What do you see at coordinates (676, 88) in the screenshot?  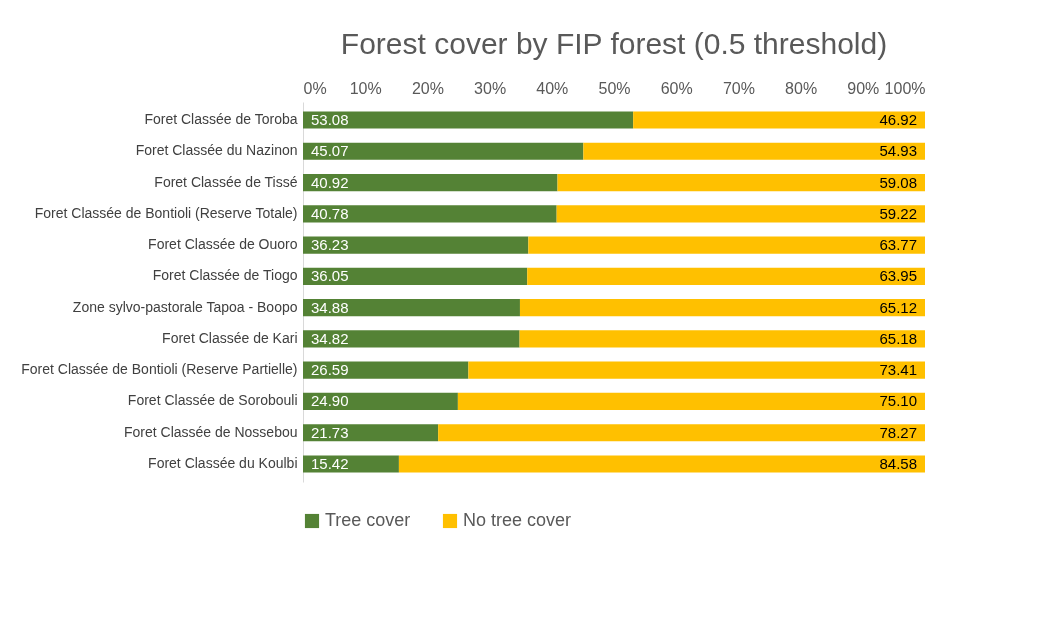 I see `x-tick-label: 60%` at bounding box center [676, 88].